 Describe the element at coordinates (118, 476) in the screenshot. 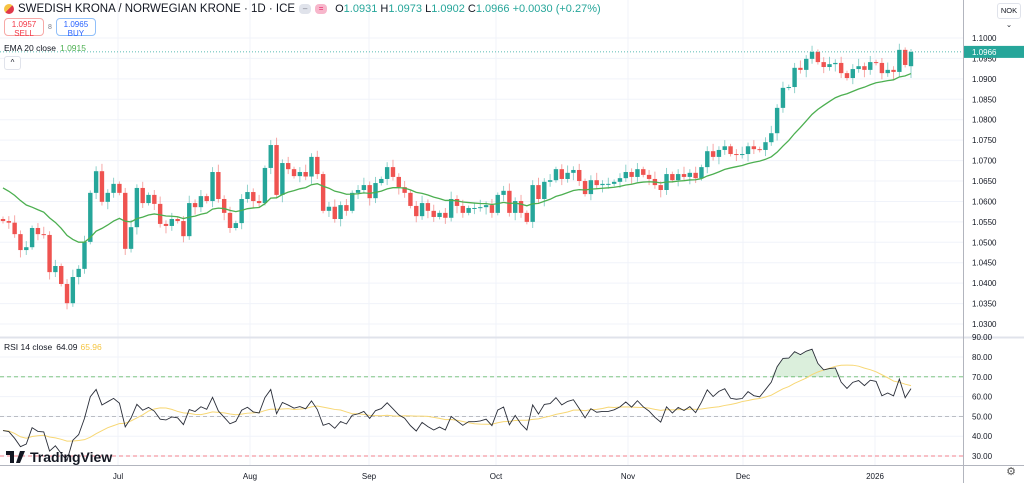

I see `time-tick-label: Jul` at that location.